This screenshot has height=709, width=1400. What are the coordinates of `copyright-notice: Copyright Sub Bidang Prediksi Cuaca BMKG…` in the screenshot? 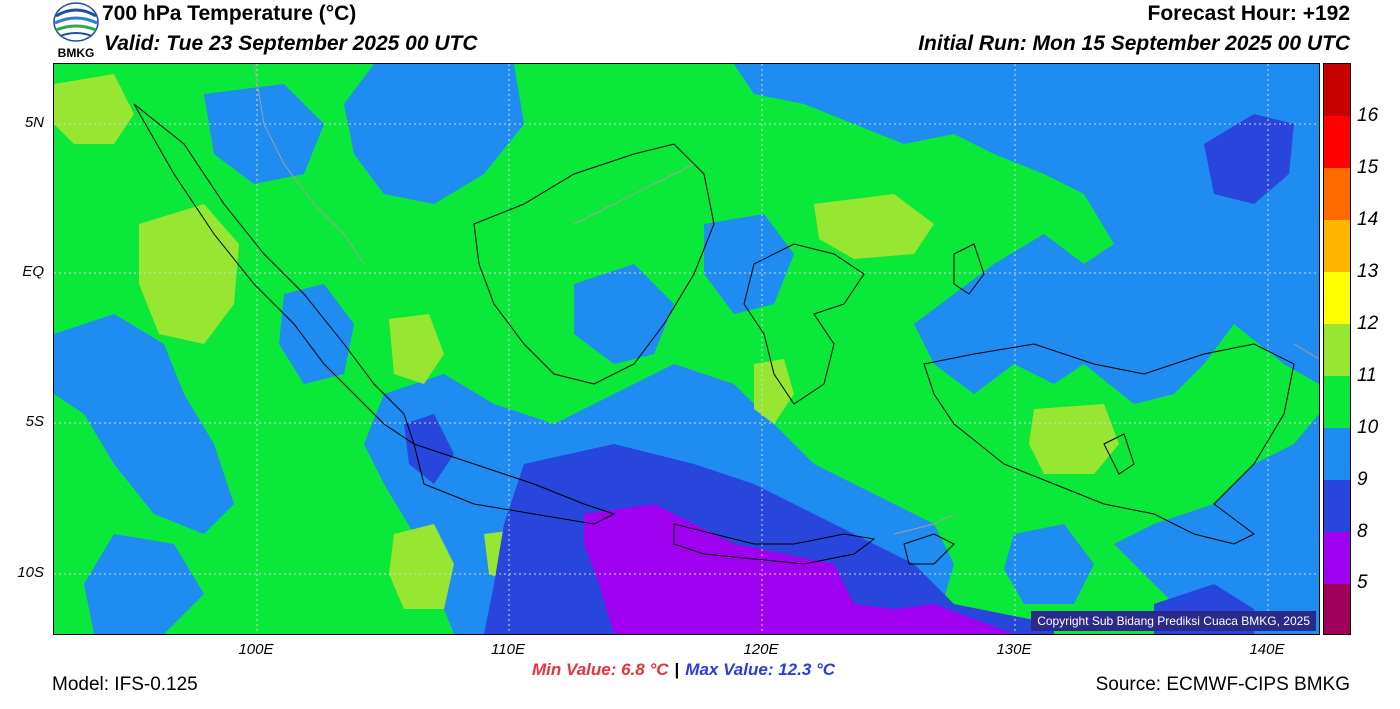 It's located at (1173, 621).